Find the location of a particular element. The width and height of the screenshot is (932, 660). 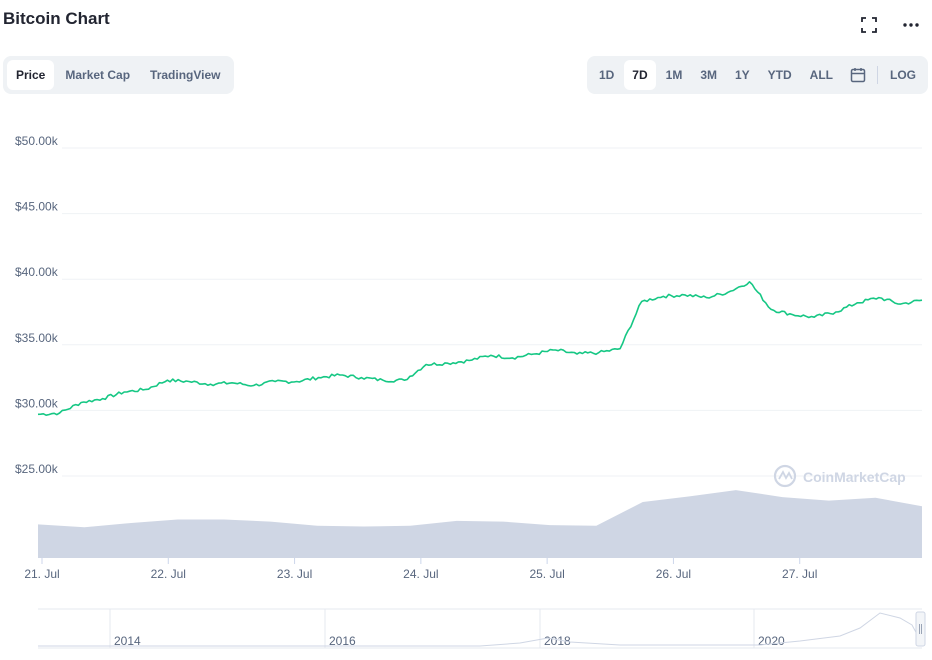

navigator-tick-label: 2018 is located at coordinates (557, 641).